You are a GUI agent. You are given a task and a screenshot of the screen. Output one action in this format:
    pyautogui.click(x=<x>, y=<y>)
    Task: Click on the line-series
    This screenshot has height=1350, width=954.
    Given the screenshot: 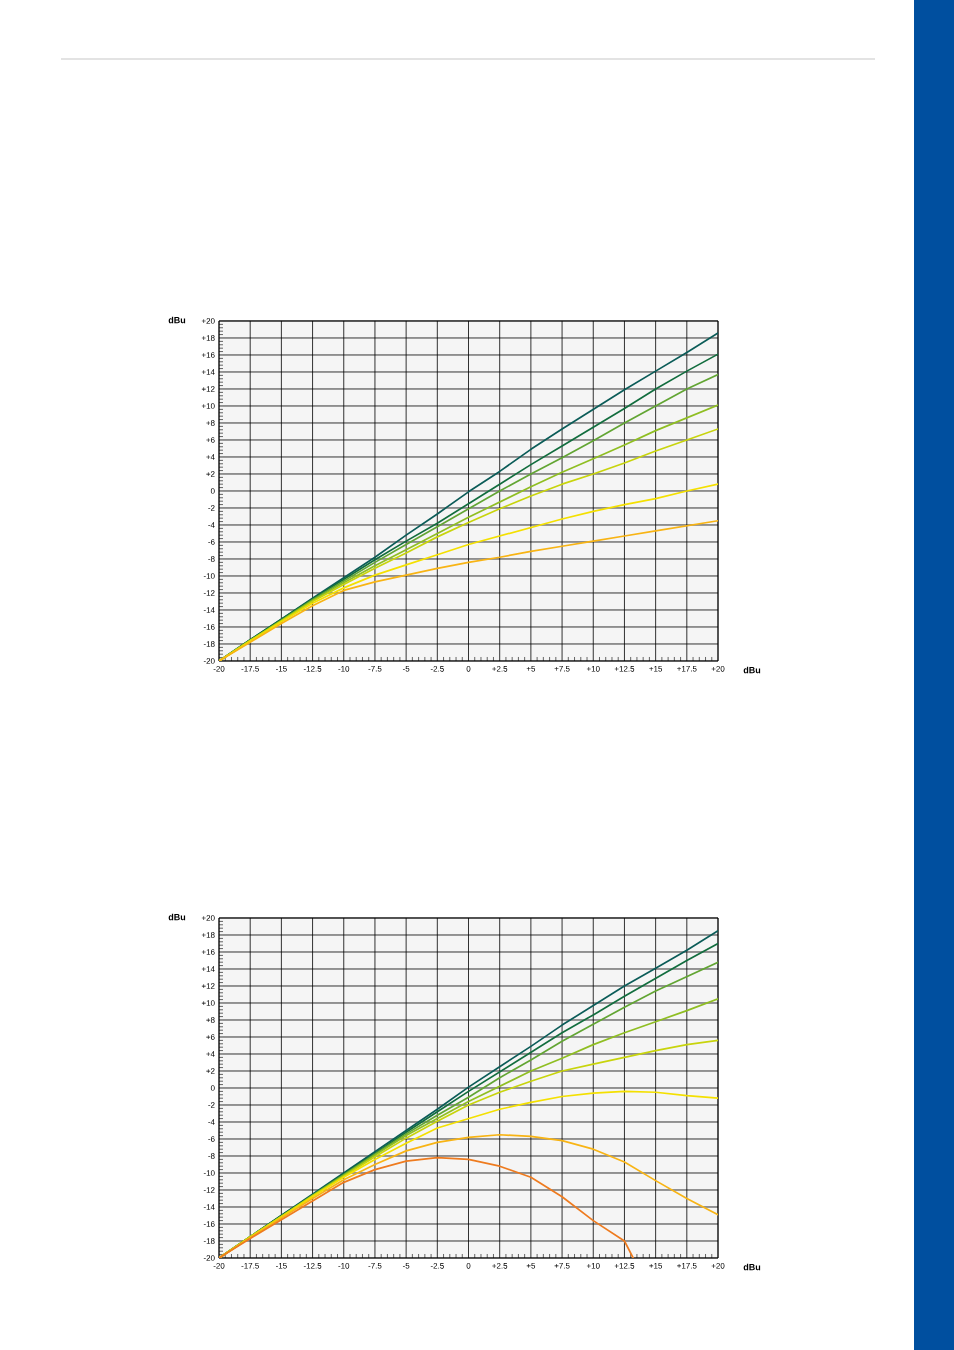 What is the action you would take?
    pyautogui.click(x=427, y=1207)
    